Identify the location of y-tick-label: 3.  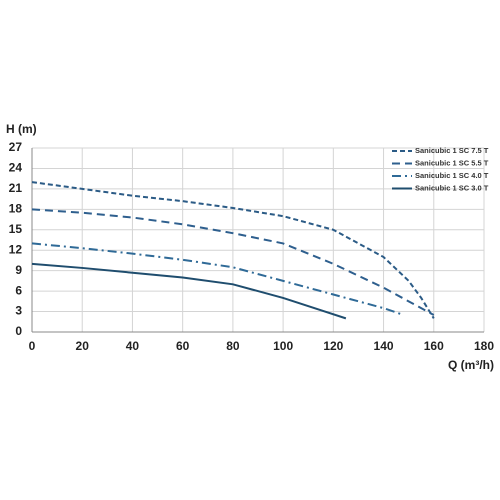
(18, 311).